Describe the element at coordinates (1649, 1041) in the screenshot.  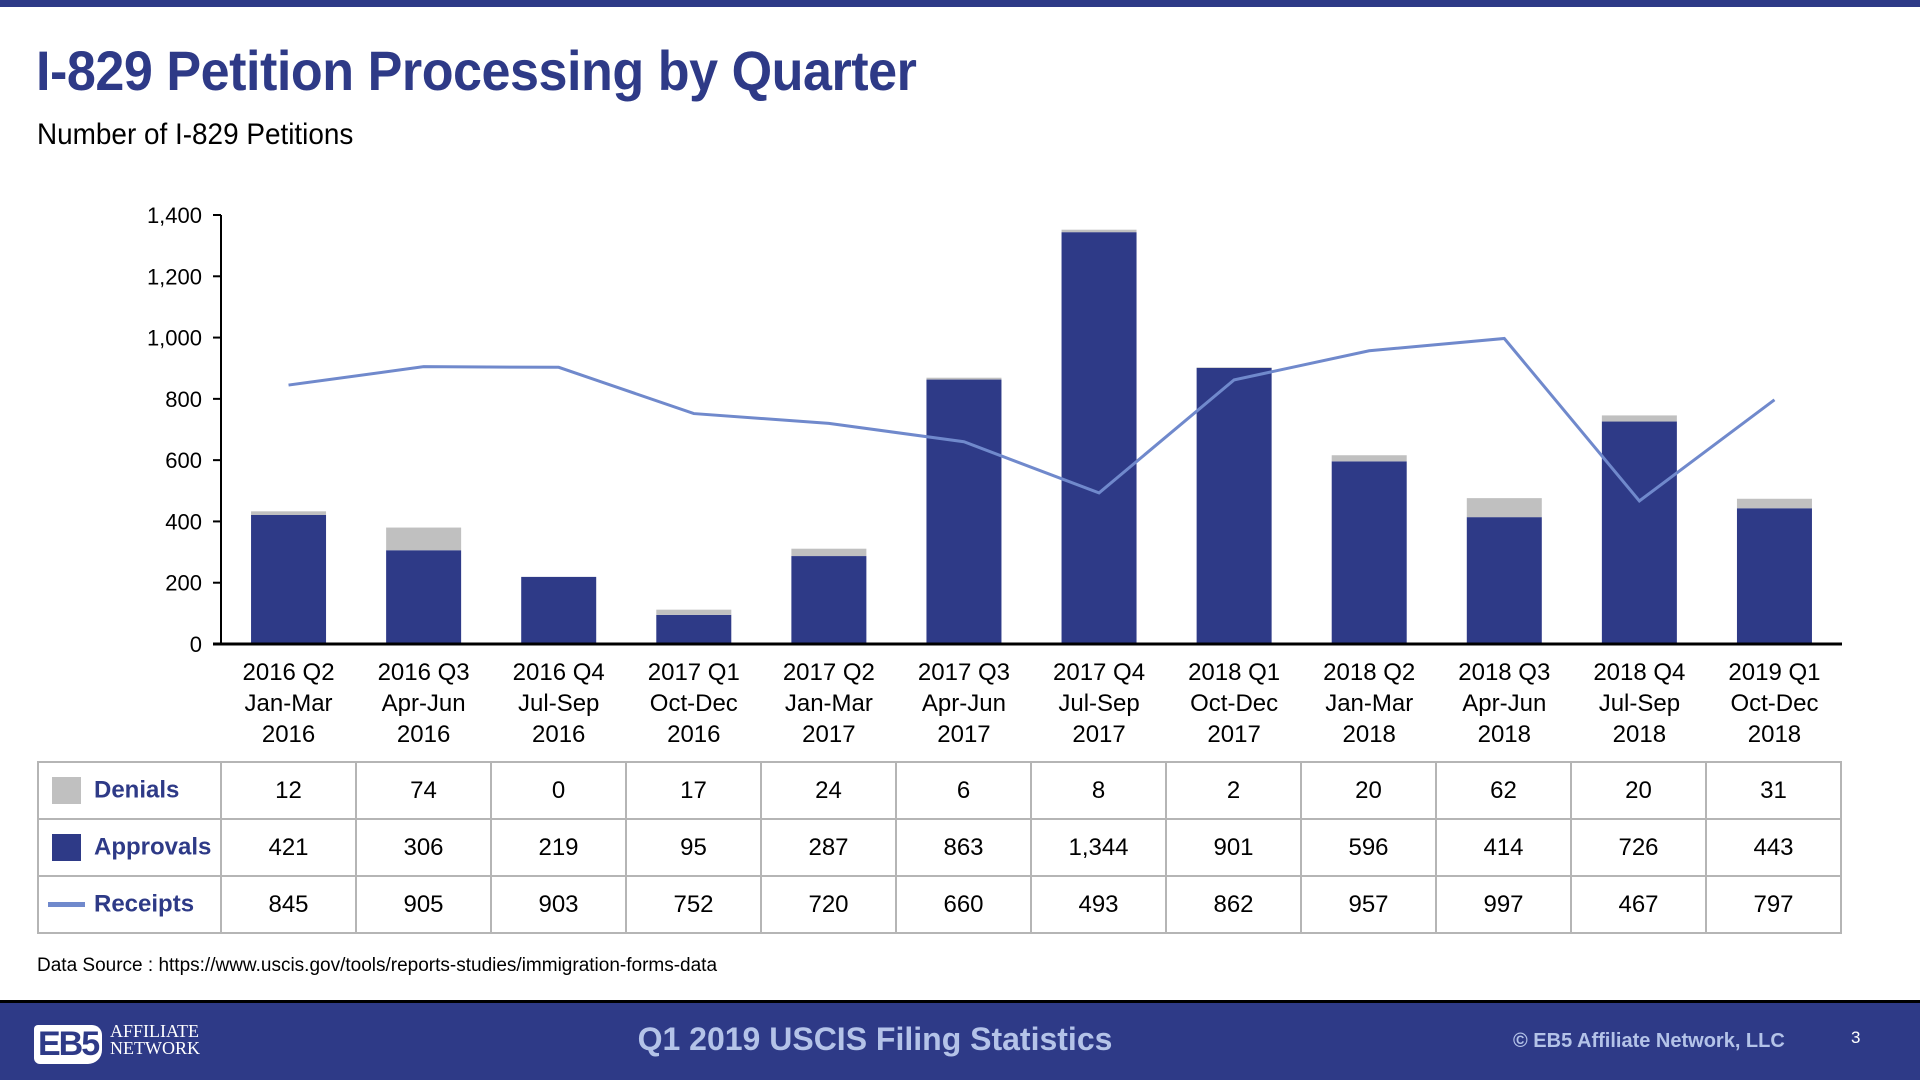
I see `copyright-text: © EB5 Affiliate Network, LLC` at that location.